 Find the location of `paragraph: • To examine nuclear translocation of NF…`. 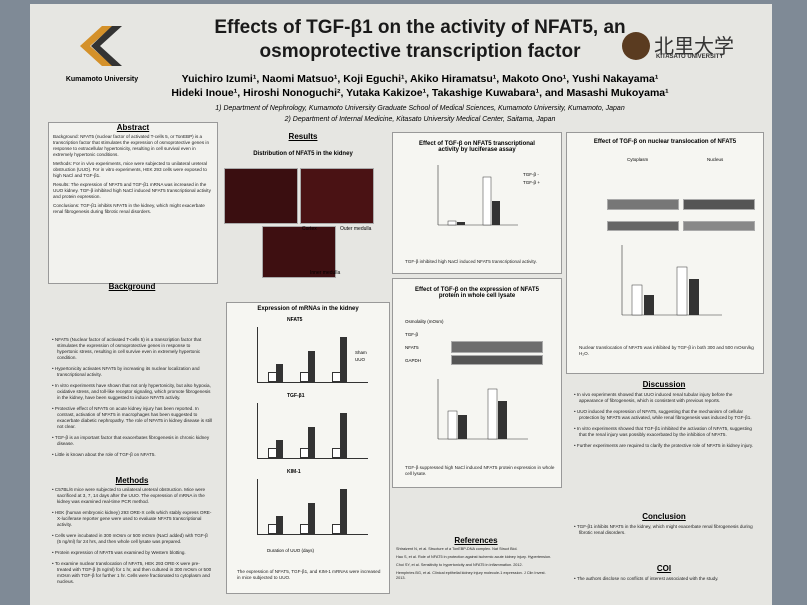

paragraph: • To examine nuclear translocation of NF… is located at coordinates (132, 573).